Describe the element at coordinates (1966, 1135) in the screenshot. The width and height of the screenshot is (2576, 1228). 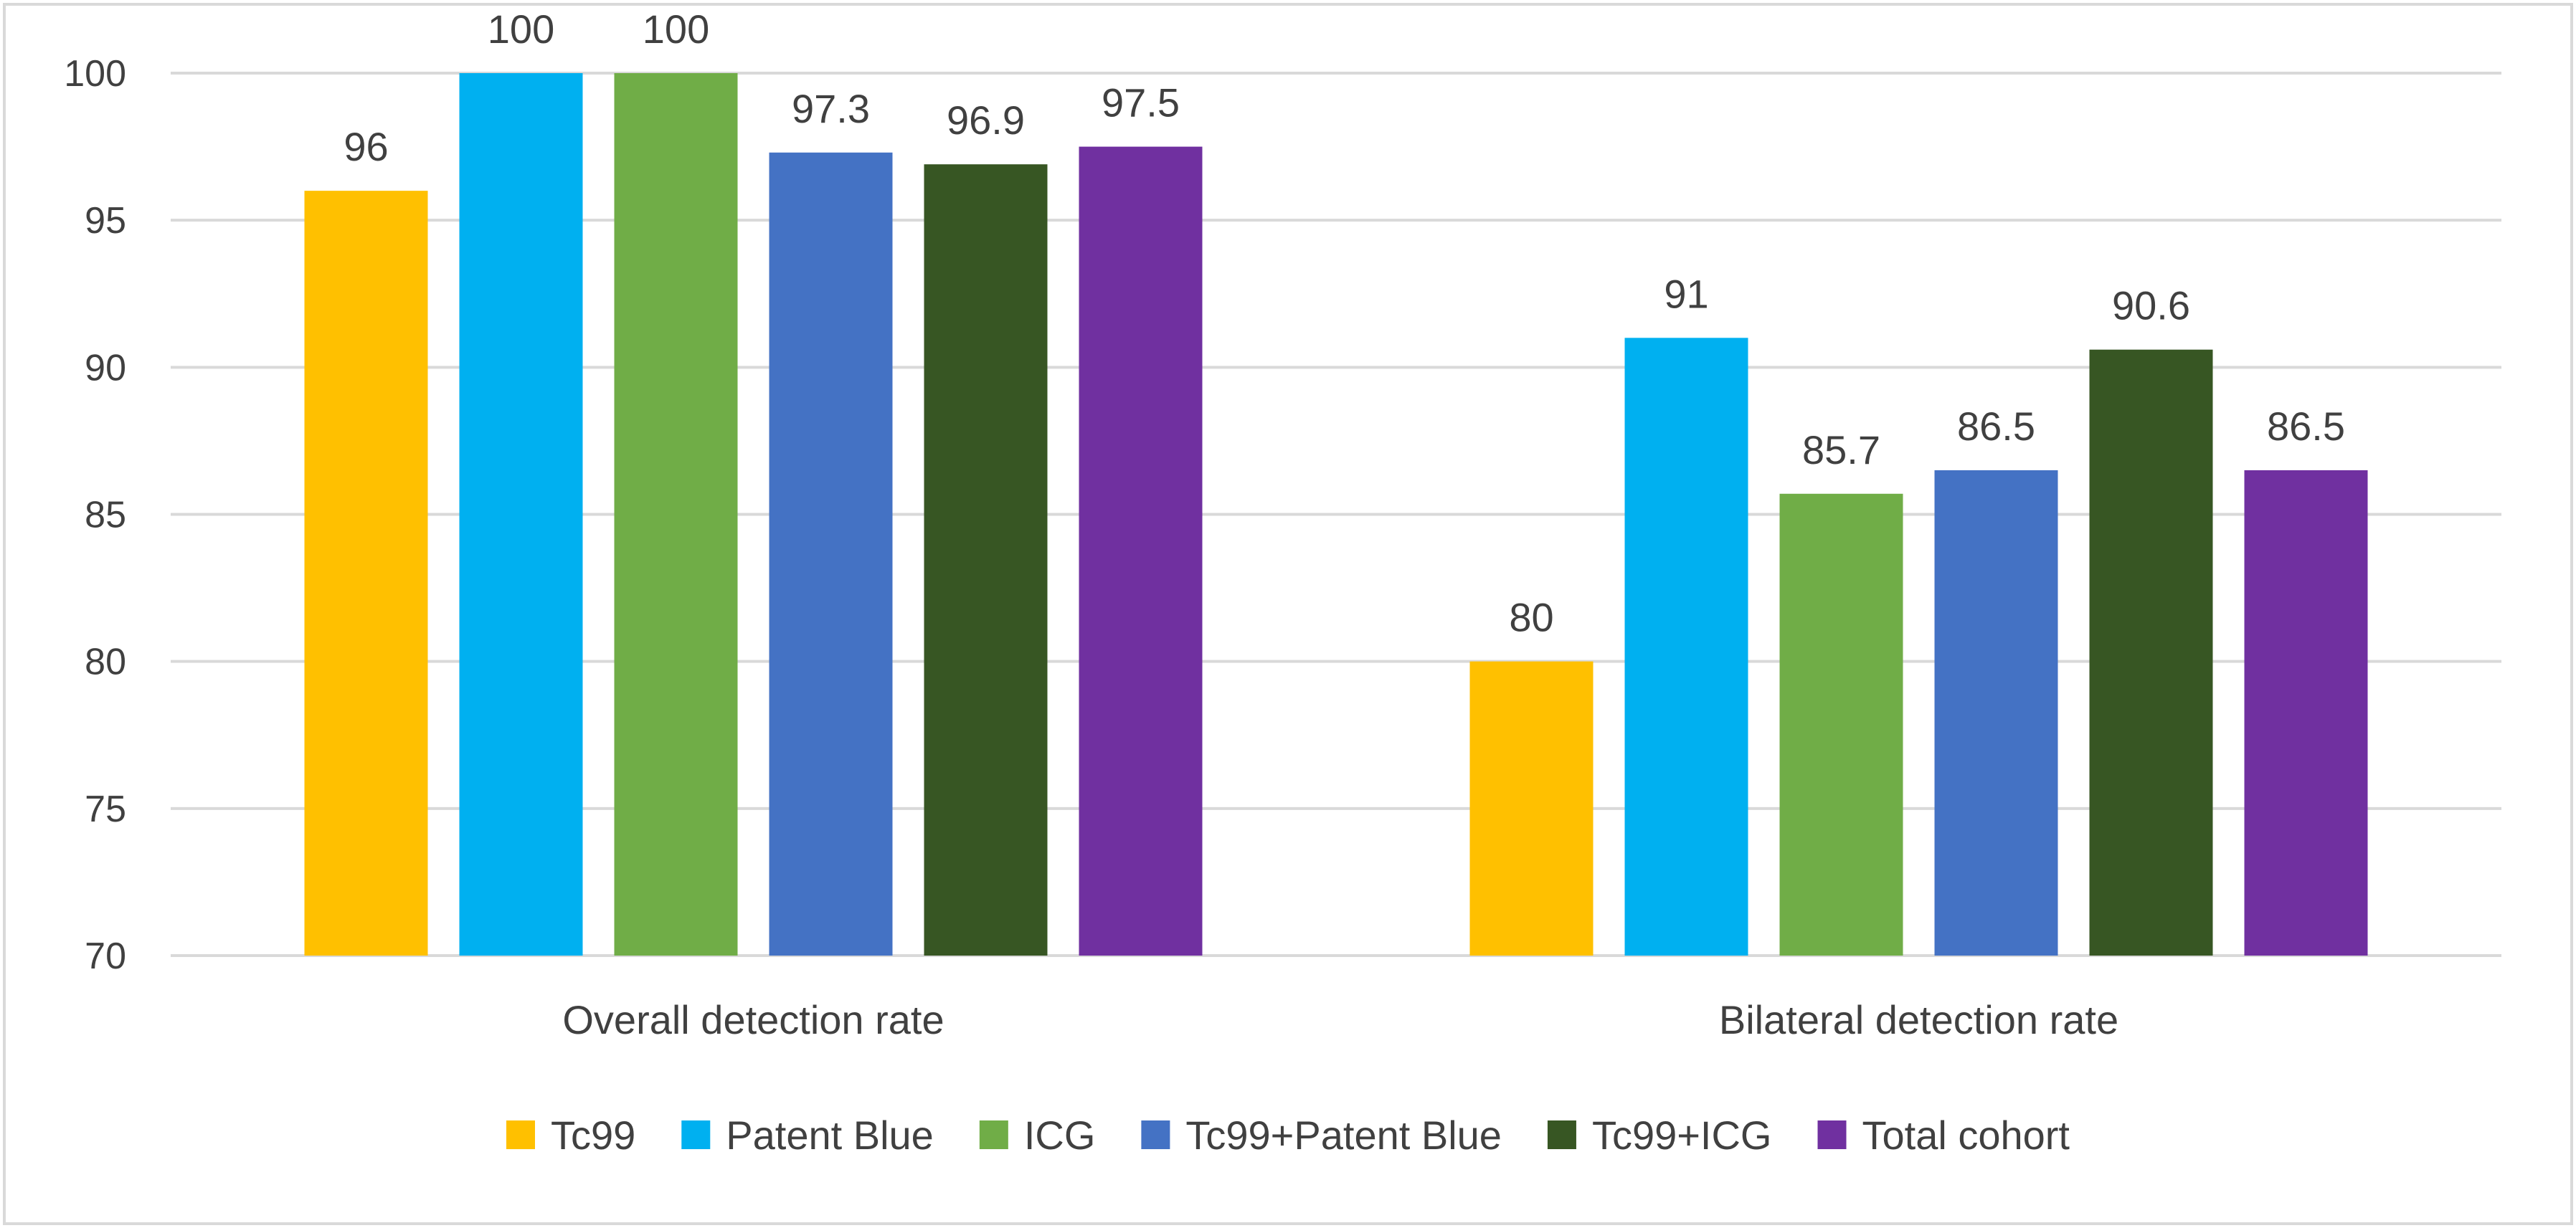
I see `legend-label-total-cohort: Total cohort` at that location.